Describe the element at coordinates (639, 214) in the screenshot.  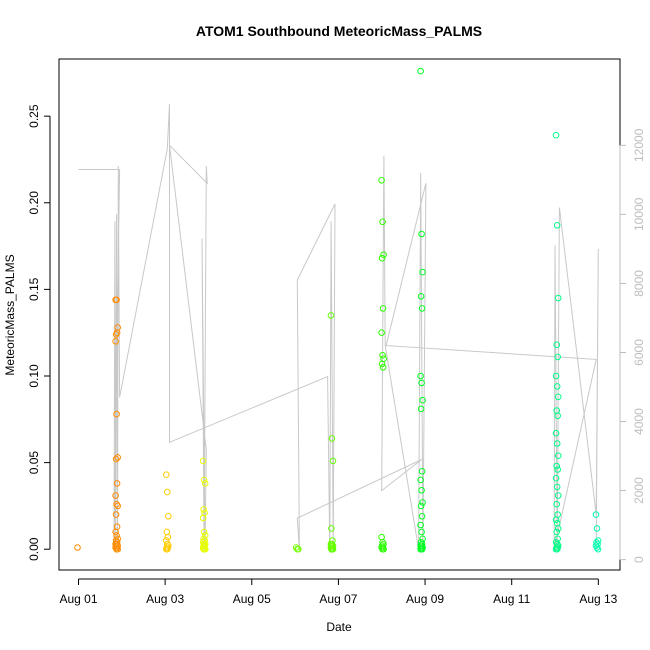
I see `y2-tick-label: 10000` at that location.